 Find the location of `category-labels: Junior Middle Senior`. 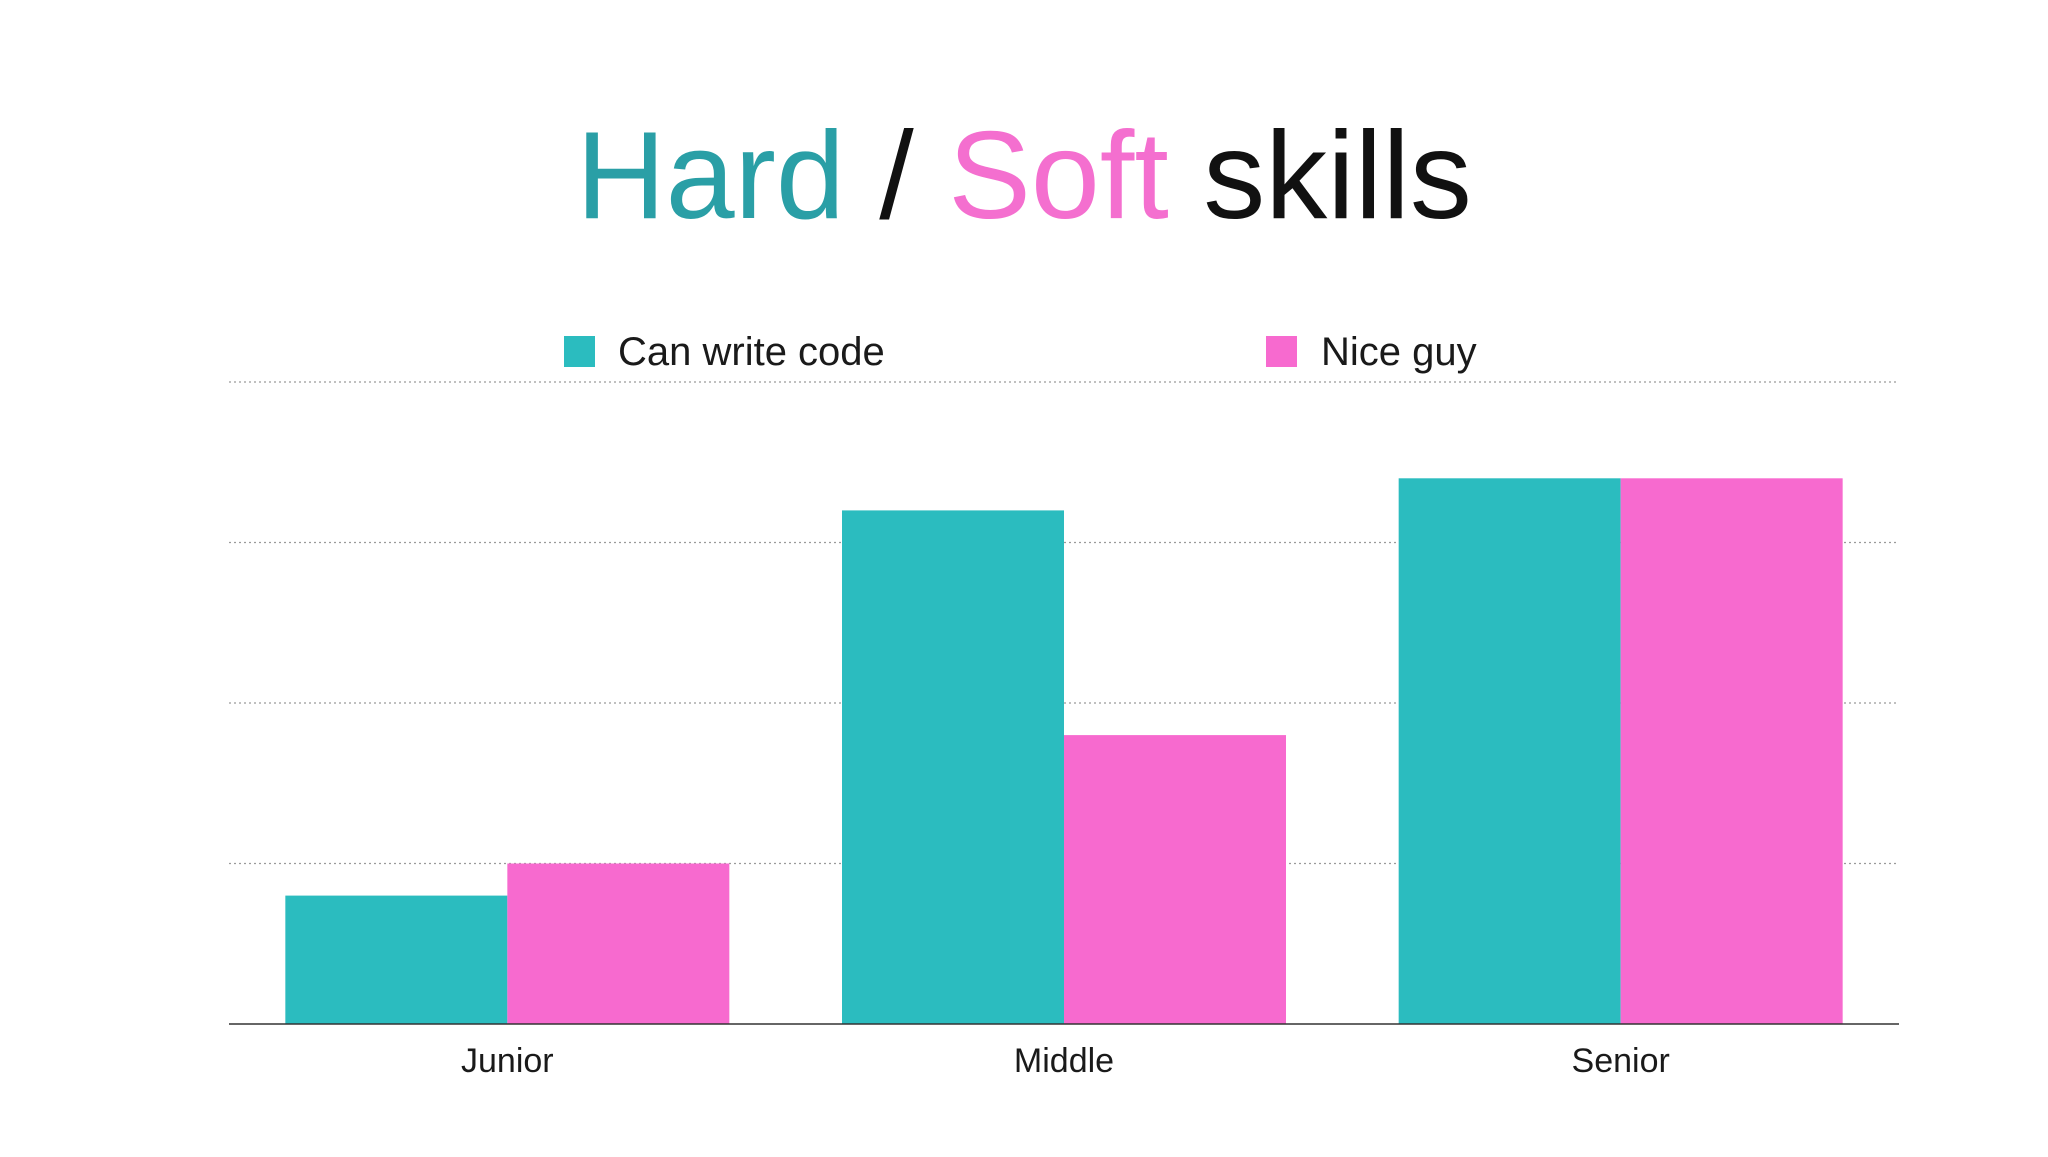

category-labels: Junior Middle Senior is located at coordinates (1065, 1061).